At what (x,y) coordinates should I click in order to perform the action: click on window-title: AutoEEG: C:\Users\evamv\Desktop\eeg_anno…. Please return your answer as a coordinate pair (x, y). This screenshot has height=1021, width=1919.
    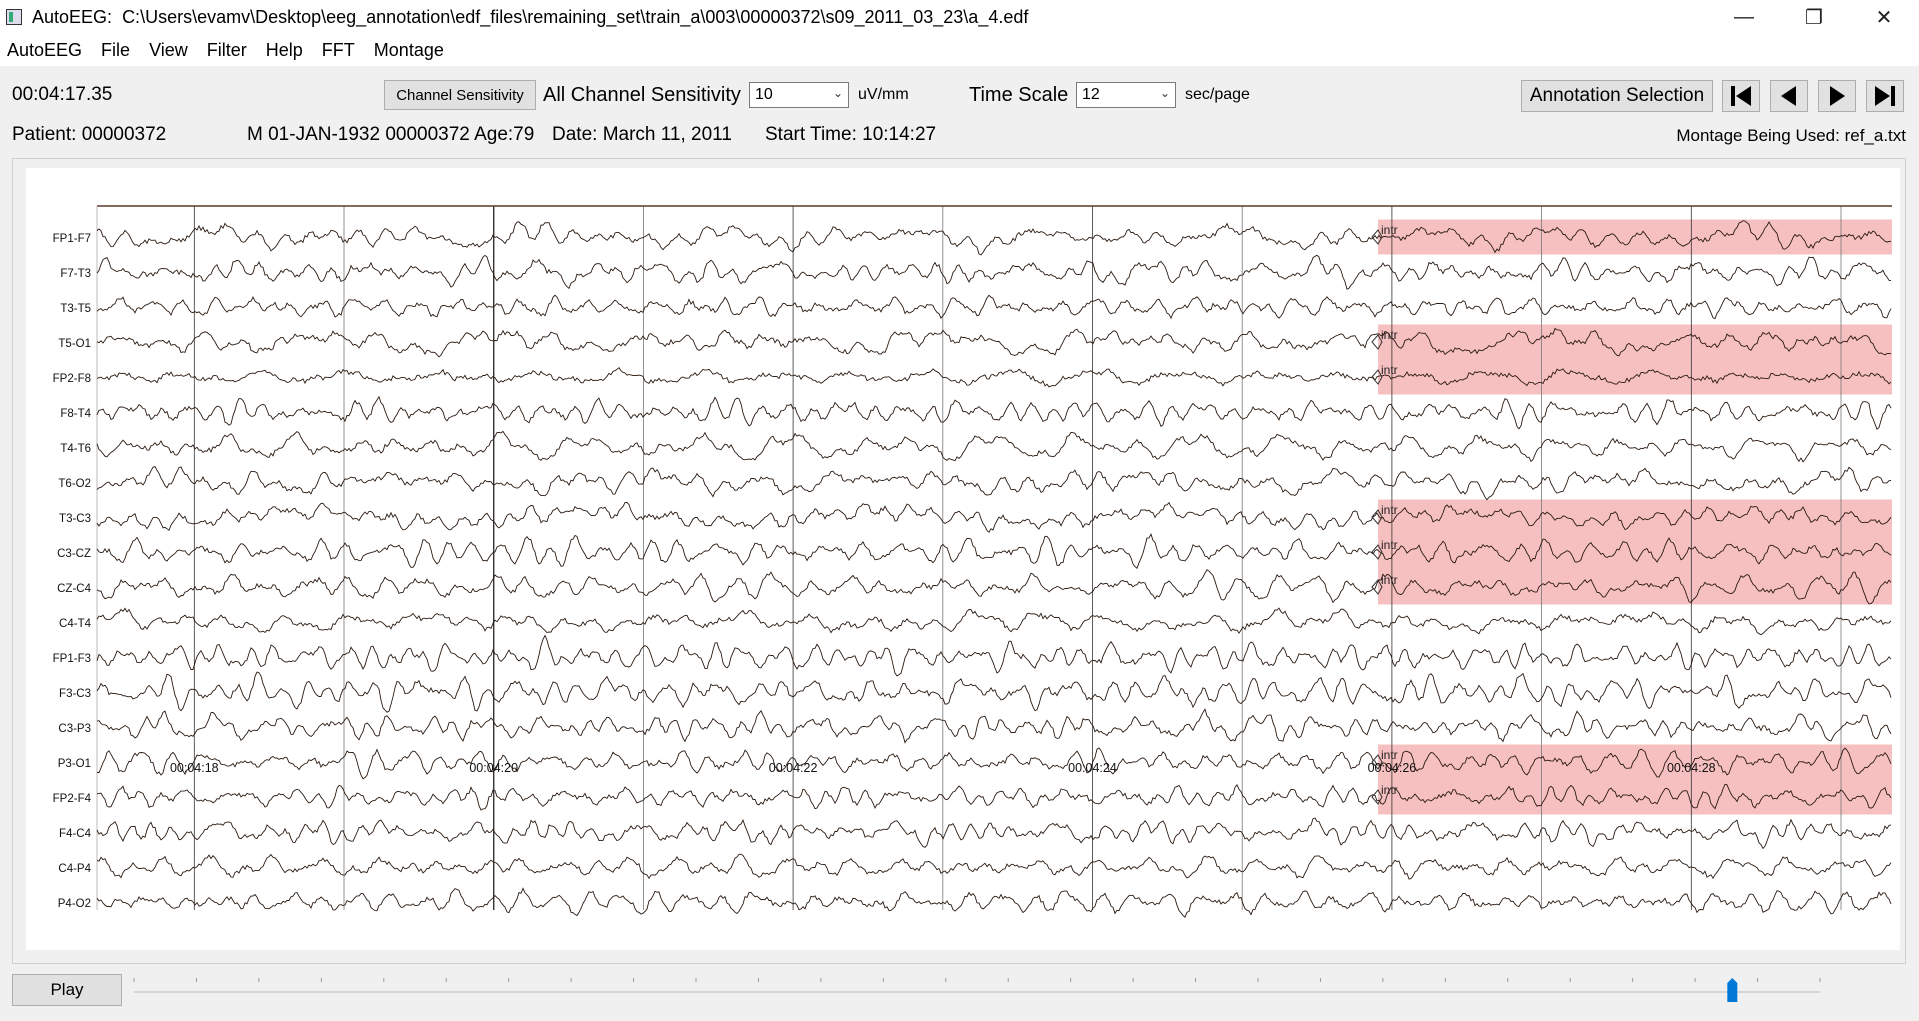
    Looking at the image, I should click on (530, 17).